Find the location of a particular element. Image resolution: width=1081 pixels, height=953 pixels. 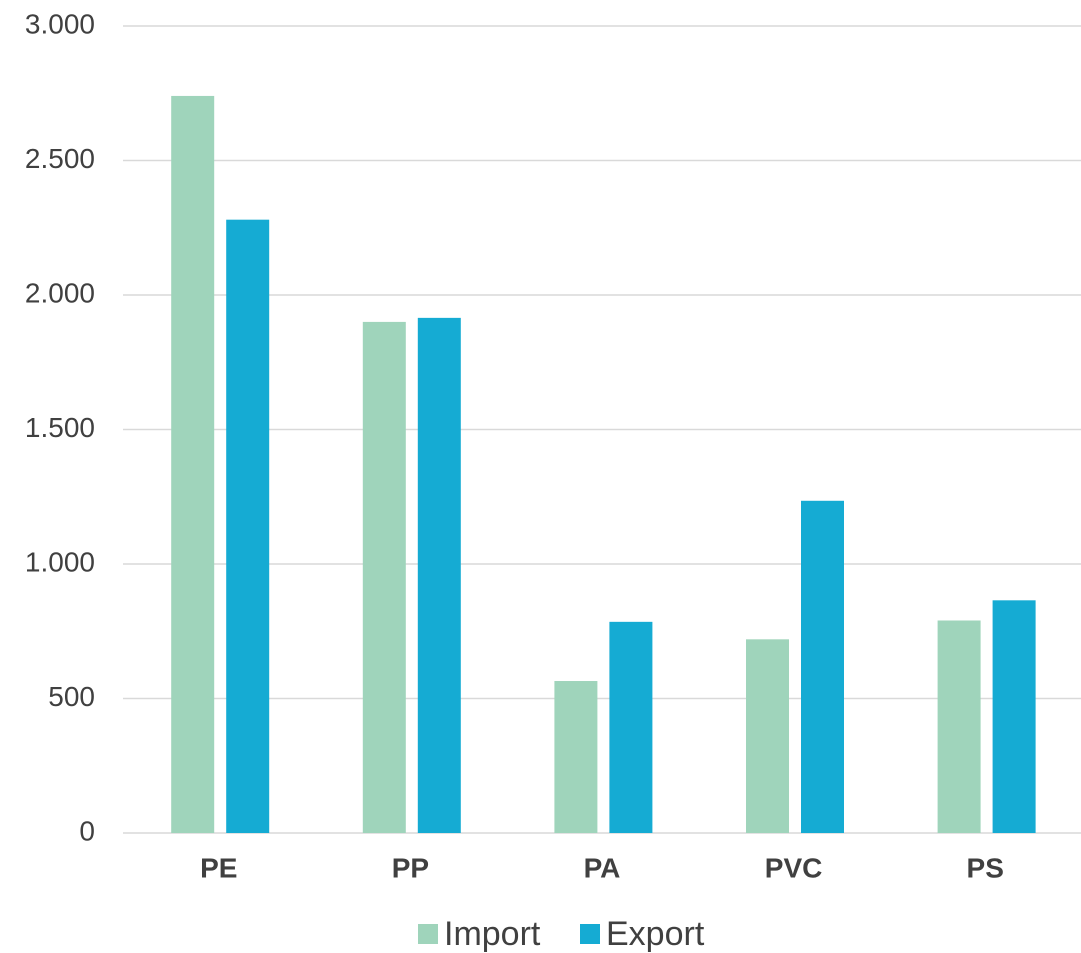

y-tick-label: 500 is located at coordinates (71, 696).